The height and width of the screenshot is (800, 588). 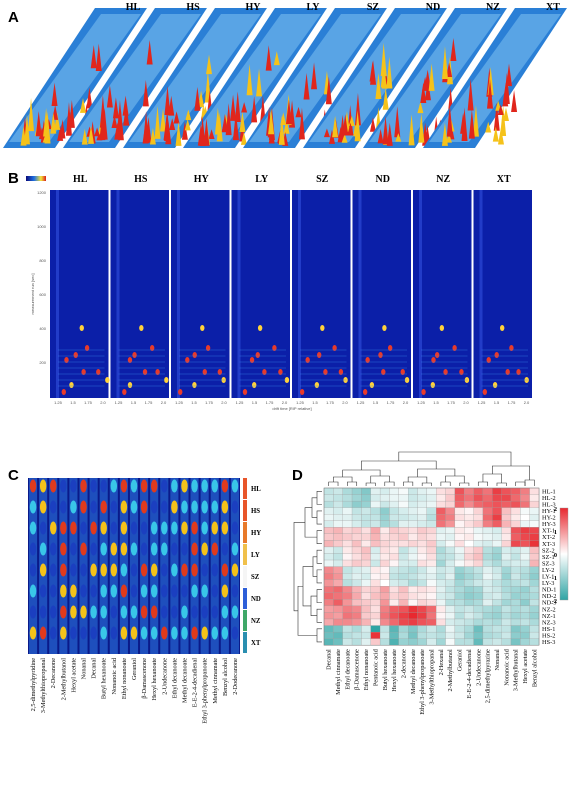 I want to click on row-label: HS-1, so click(x=548, y=629).